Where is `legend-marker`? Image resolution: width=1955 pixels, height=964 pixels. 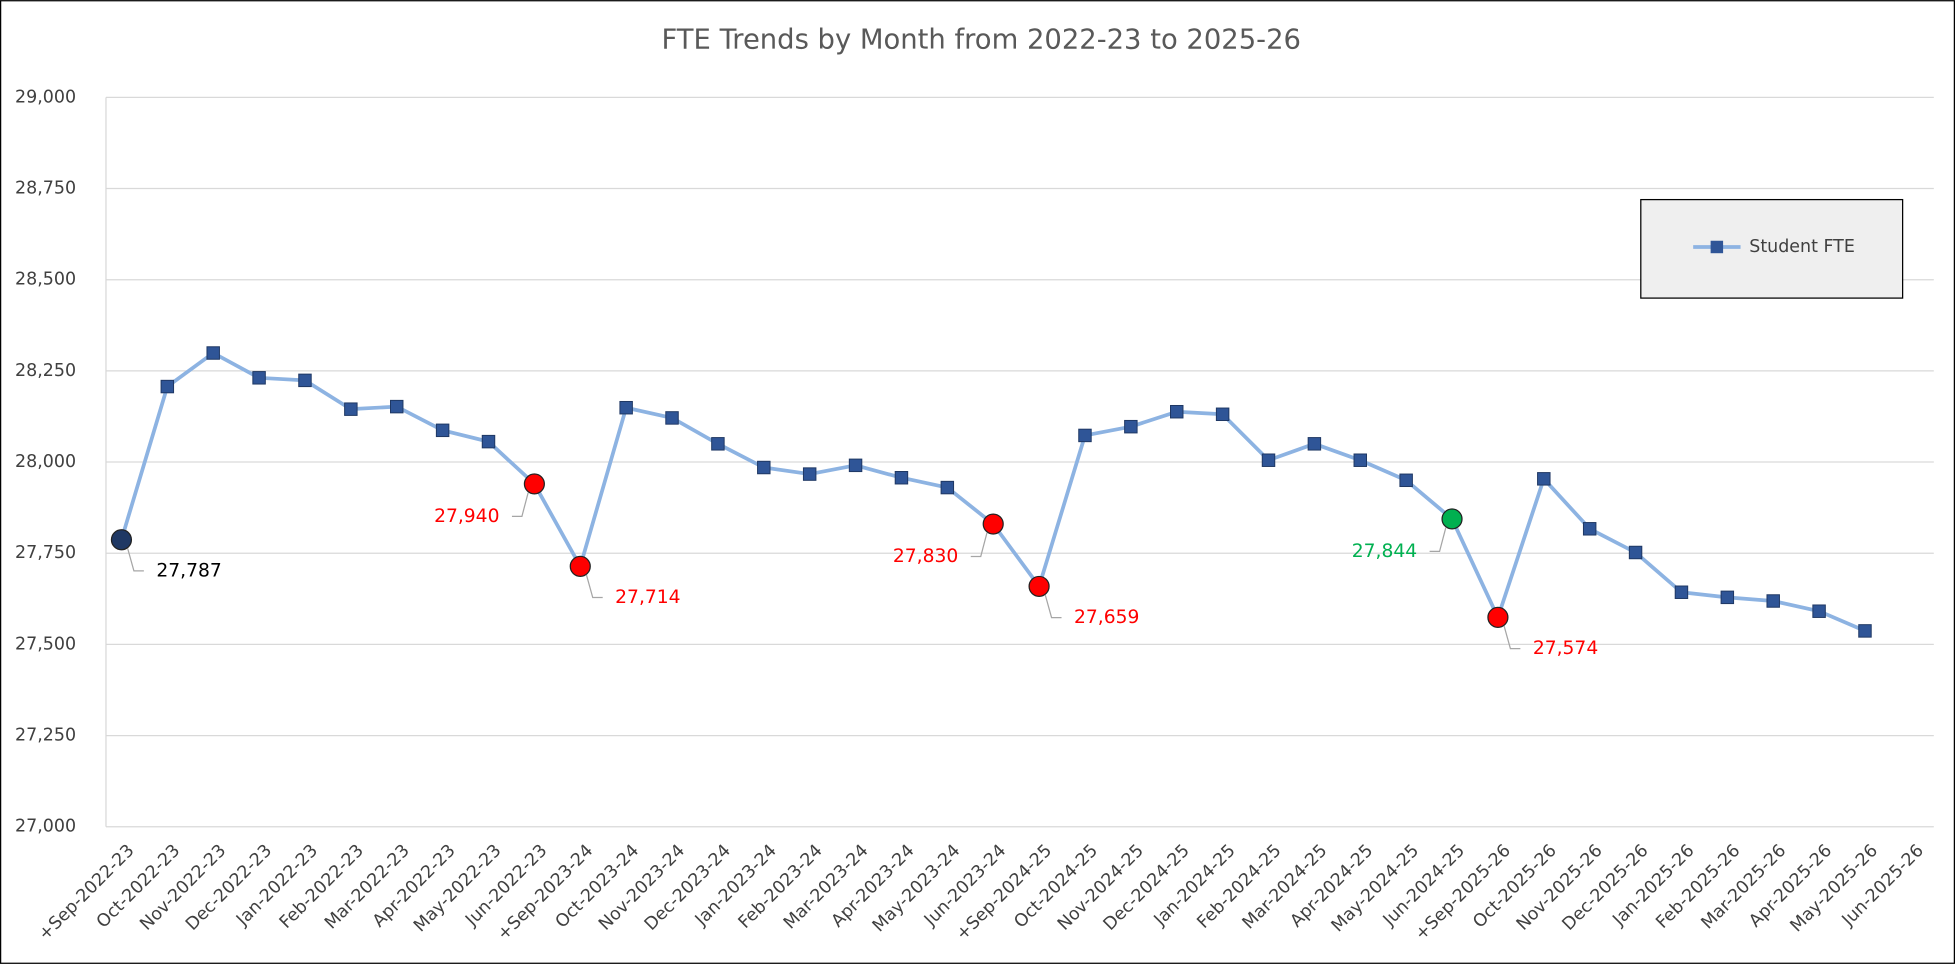
legend-marker is located at coordinates (1717, 247).